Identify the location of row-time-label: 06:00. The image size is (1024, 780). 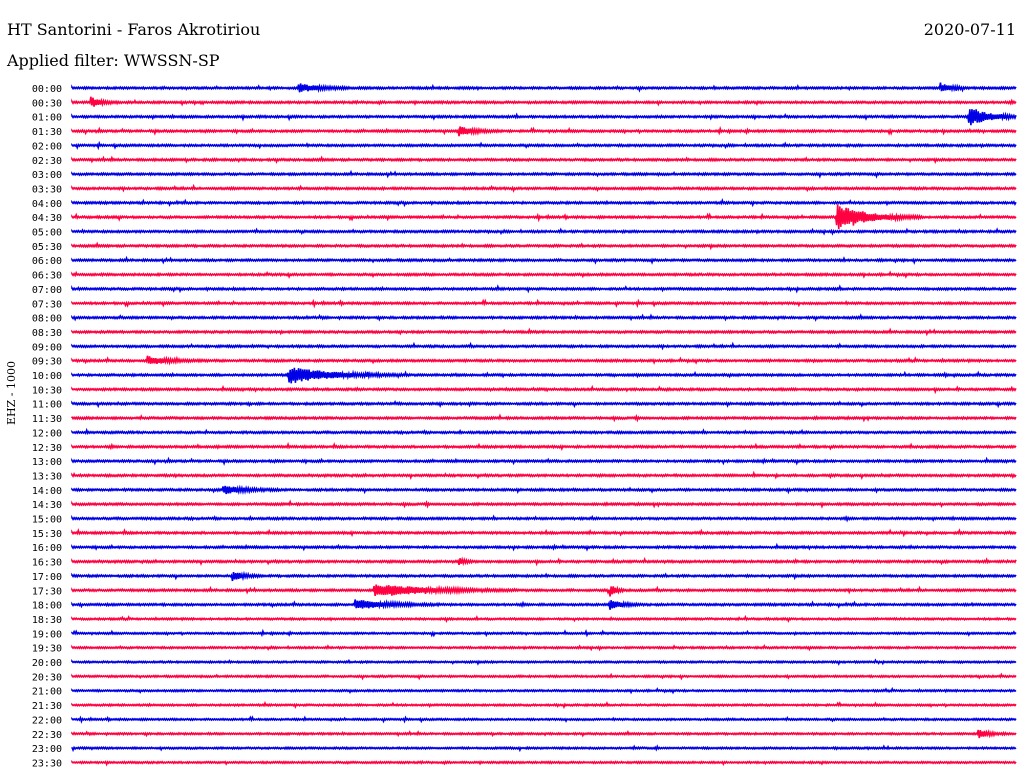
(47, 261).